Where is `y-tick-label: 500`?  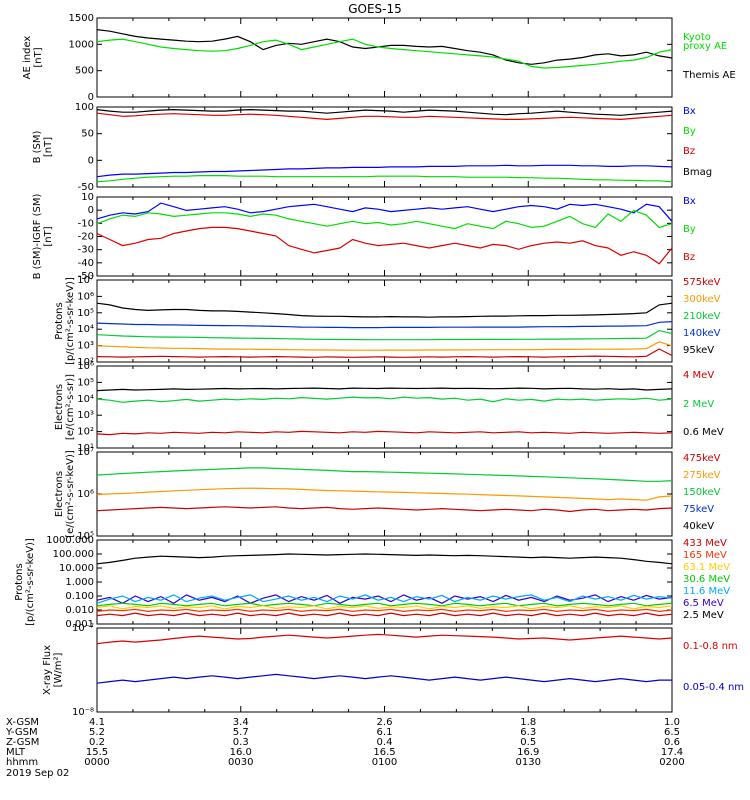 y-tick-label: 500 is located at coordinates (84, 71).